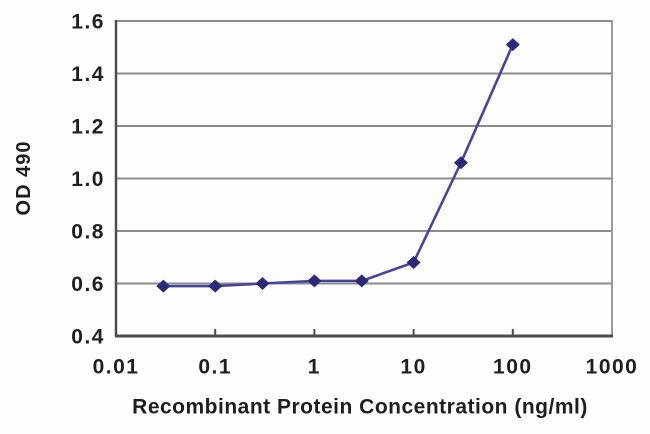 The width and height of the screenshot is (650, 434). I want to click on y-tick-label: 1.4, so click(88, 74).